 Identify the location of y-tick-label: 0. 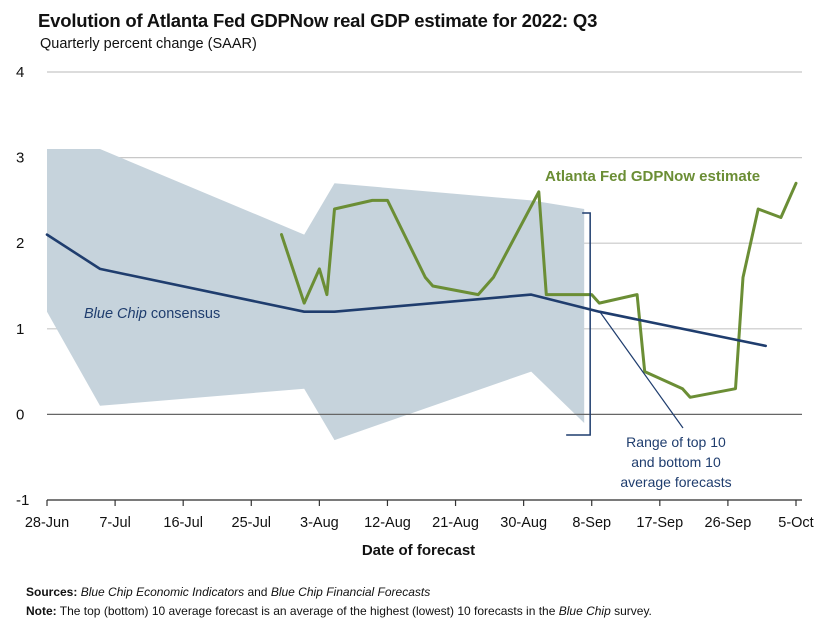
(20, 414).